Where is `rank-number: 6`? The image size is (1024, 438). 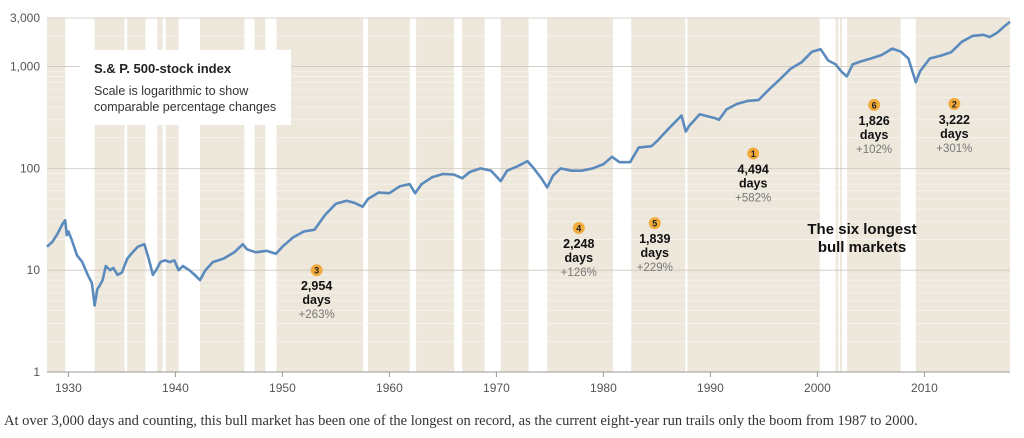
rank-number: 6 is located at coordinates (874, 105).